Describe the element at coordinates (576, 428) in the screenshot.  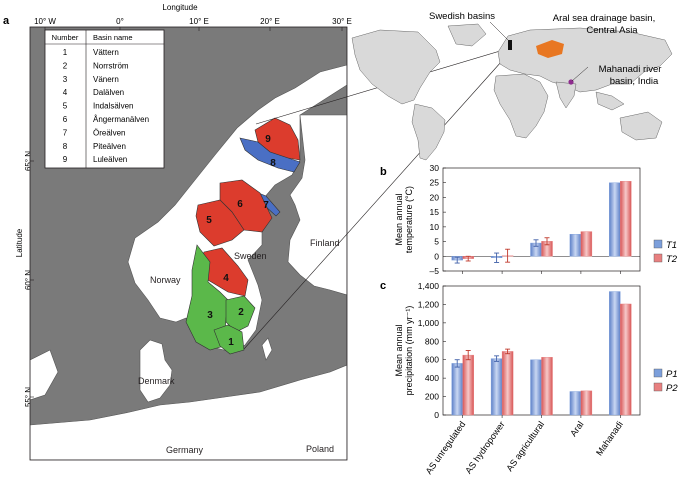
I see `x-tick-label: Aral` at that location.